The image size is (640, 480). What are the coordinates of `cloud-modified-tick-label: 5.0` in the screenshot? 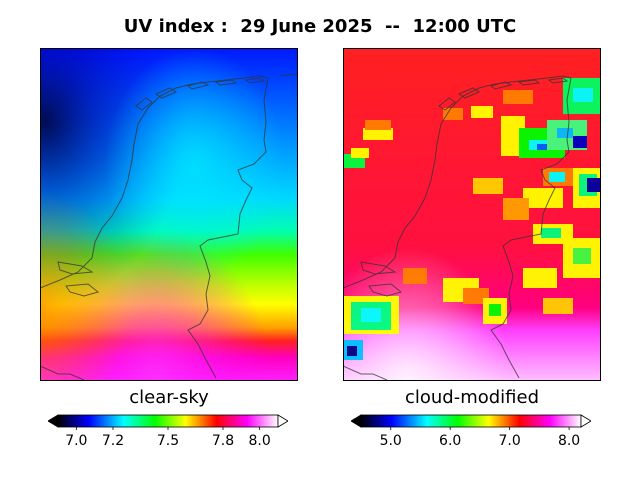 It's located at (390, 441).